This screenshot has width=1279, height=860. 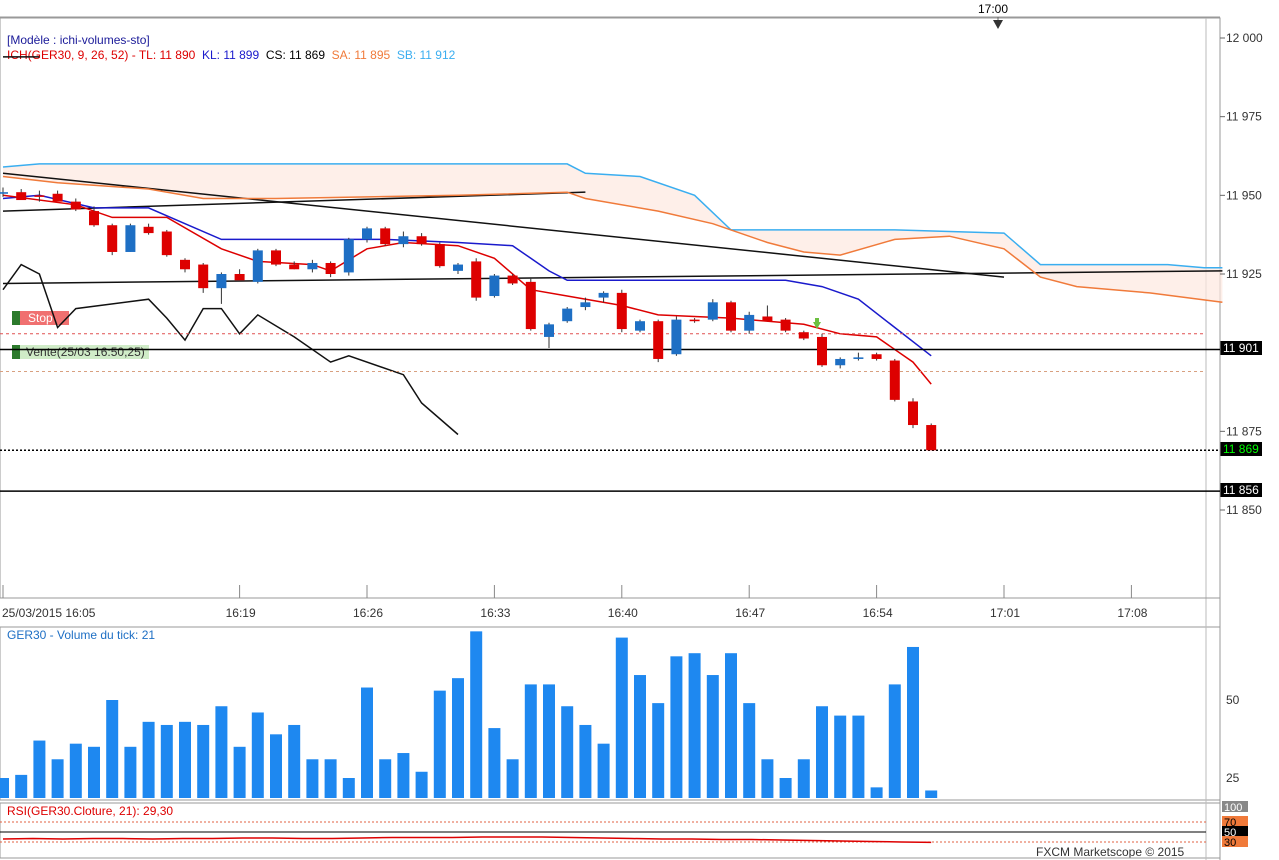 What do you see at coordinates (1110, 852) in the screenshot?
I see `copyright: FXCM Marketscope © 2015` at bounding box center [1110, 852].